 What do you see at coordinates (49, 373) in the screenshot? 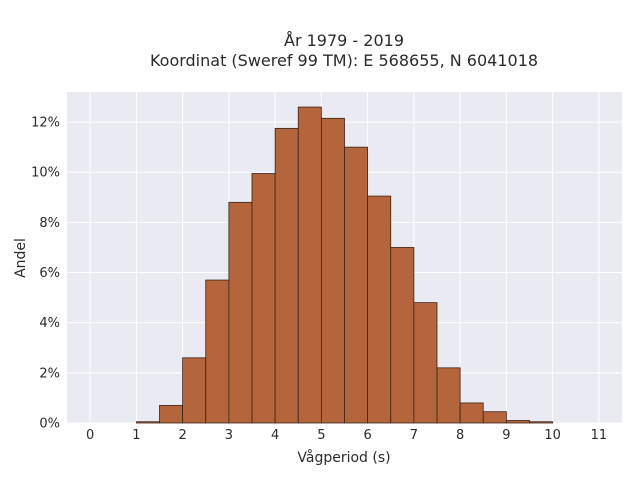
I see `y-tick-label: 2%` at bounding box center [49, 373].